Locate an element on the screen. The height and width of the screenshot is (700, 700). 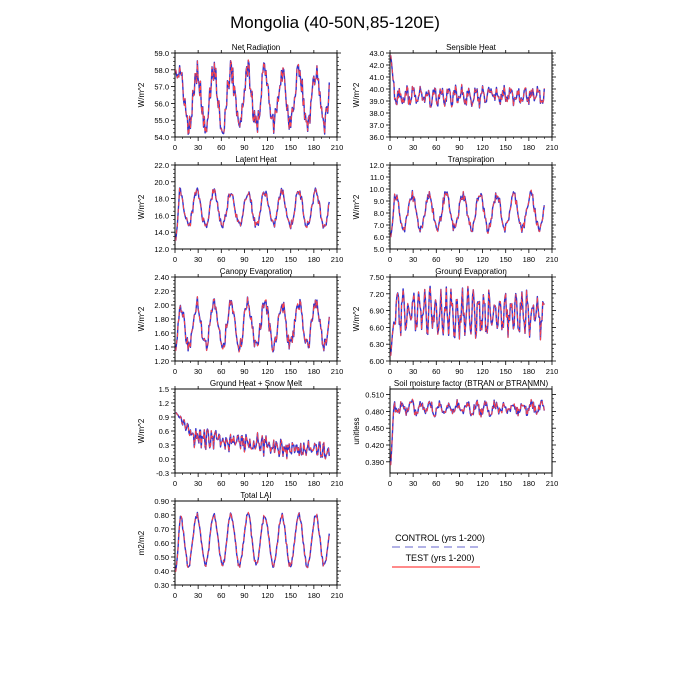
y-tick-label: 56.0 is located at coordinates (161, 103).